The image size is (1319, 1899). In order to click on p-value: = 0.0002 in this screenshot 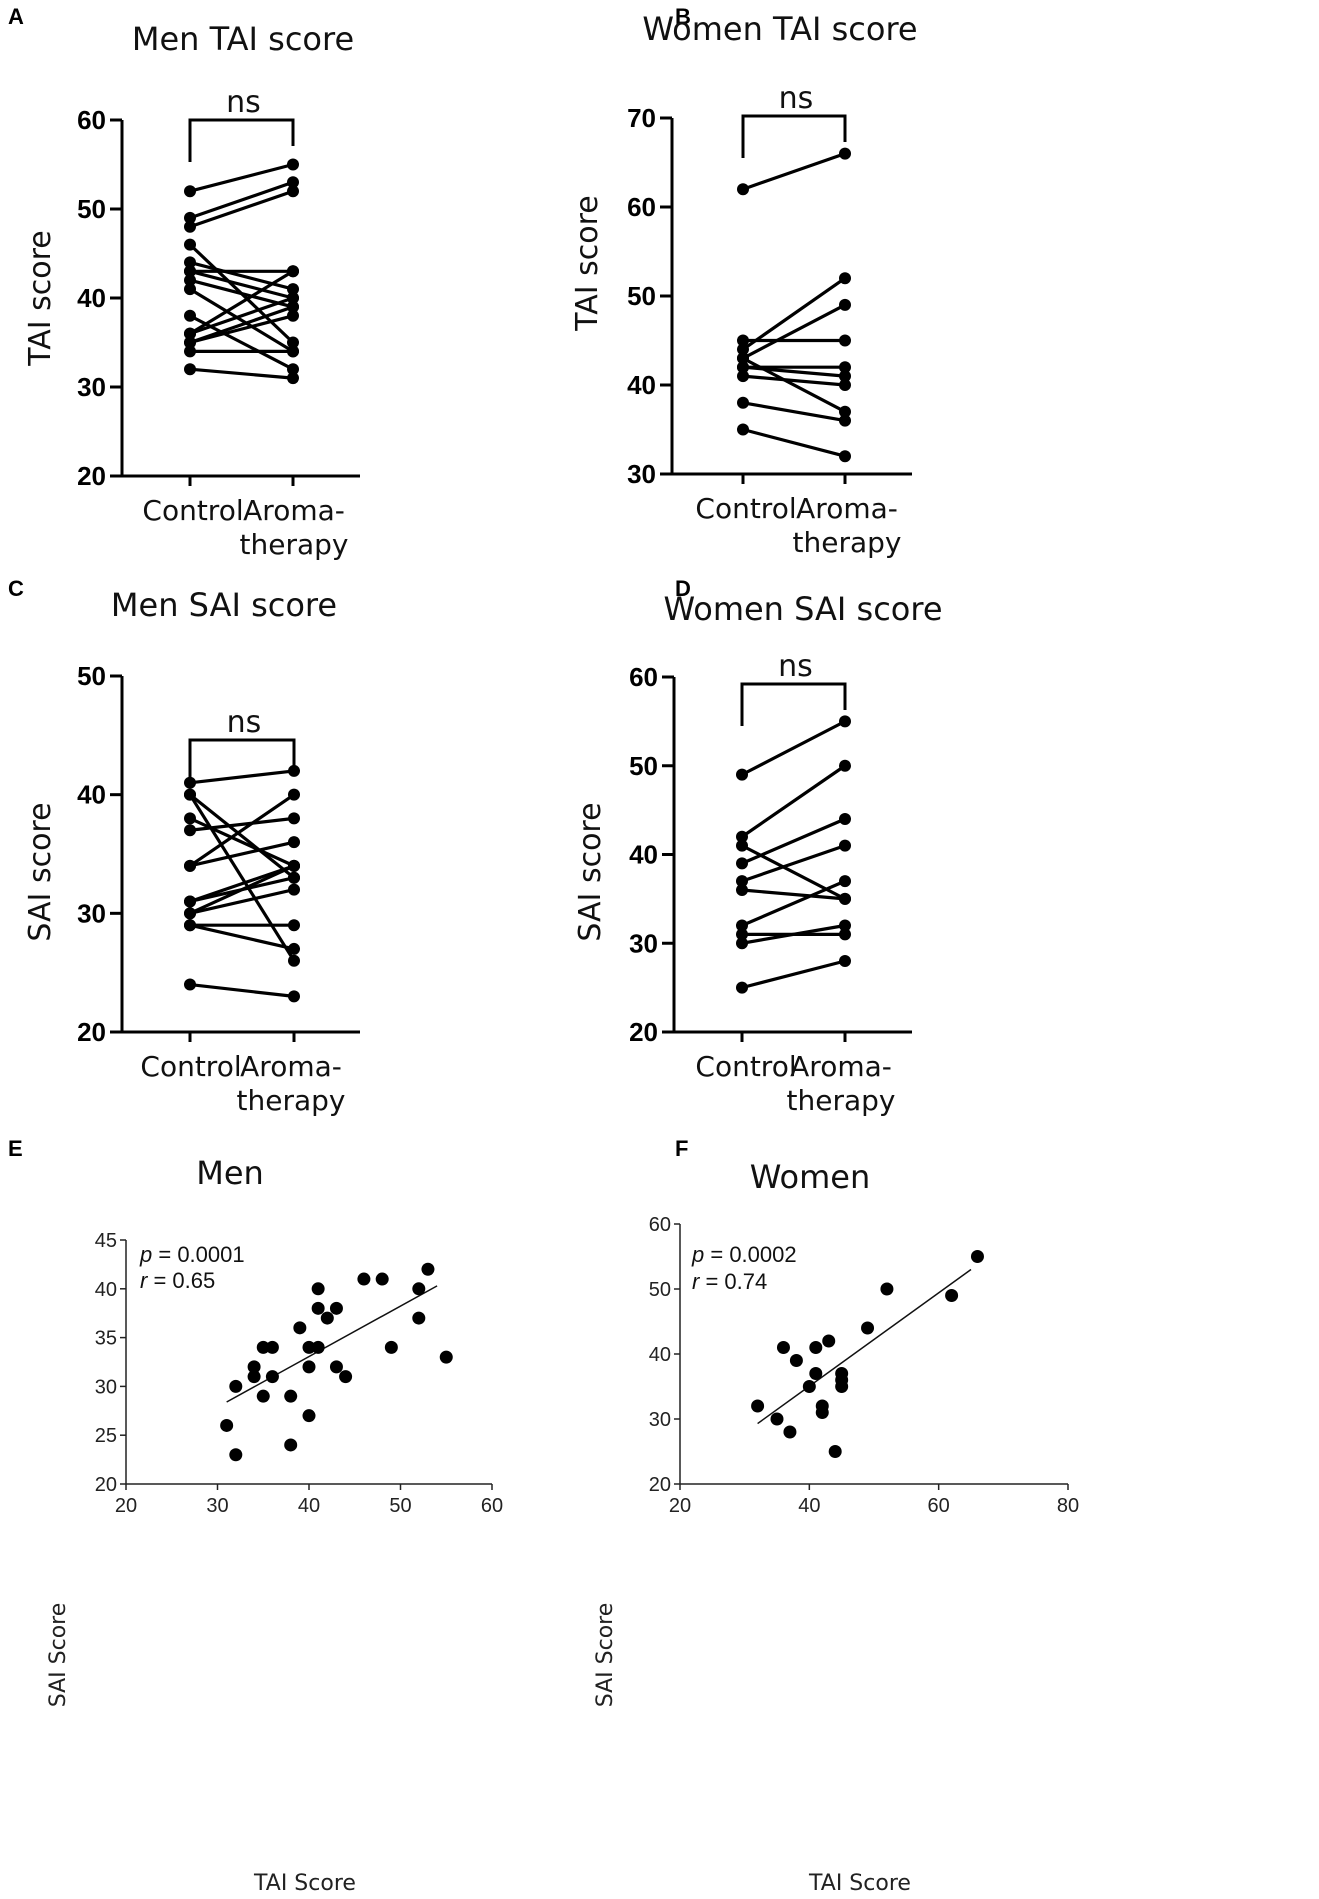, I will do `click(750, 1254)`.